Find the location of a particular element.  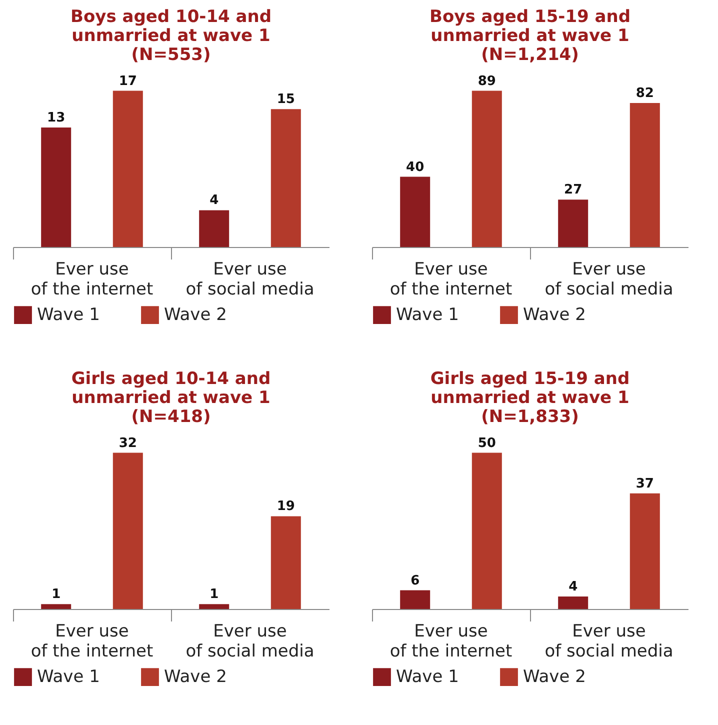

data-label: 32 is located at coordinates (127, 443).